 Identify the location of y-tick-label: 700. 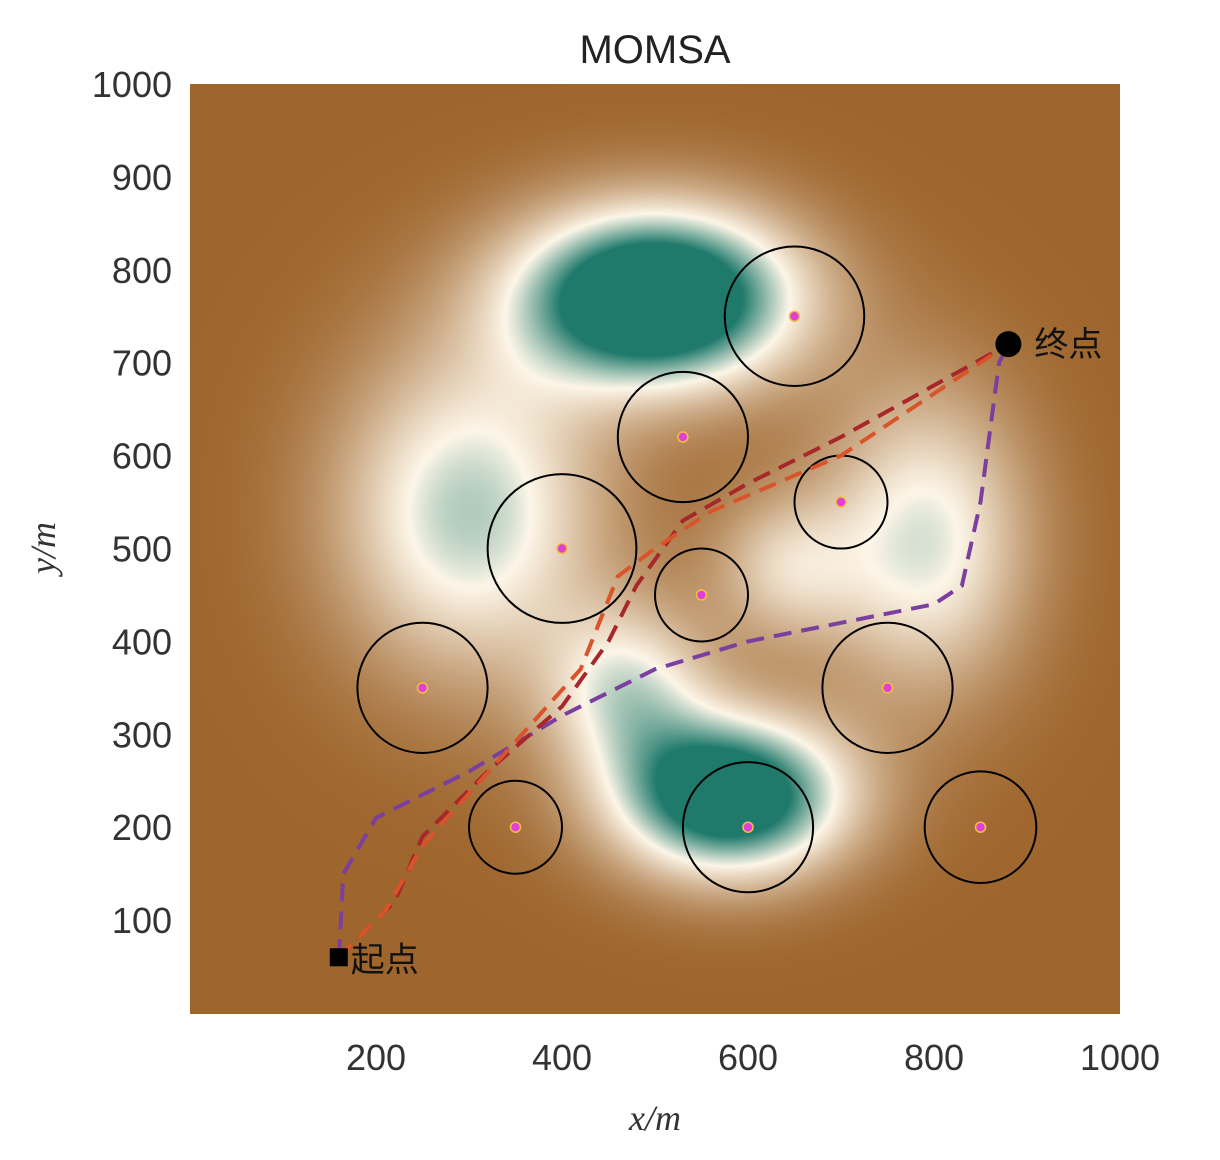
(142, 363).